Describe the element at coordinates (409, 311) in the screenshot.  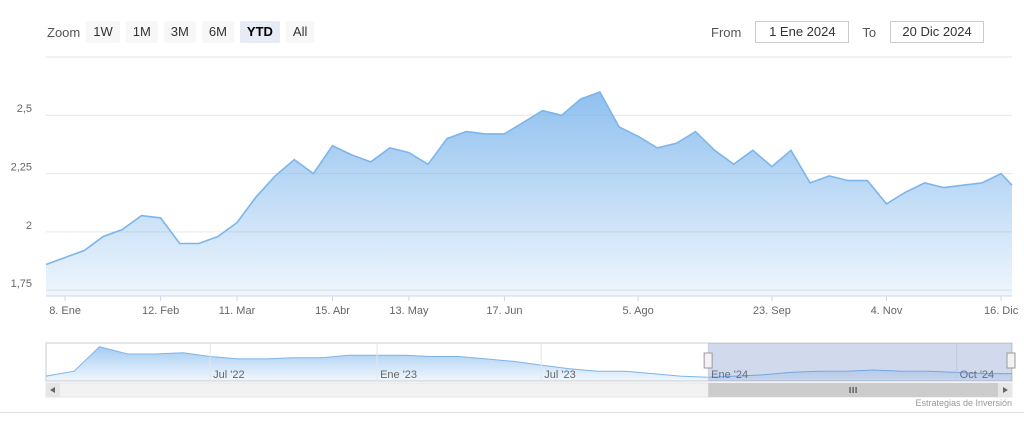
I see `x-tick-label: 13. May` at that location.